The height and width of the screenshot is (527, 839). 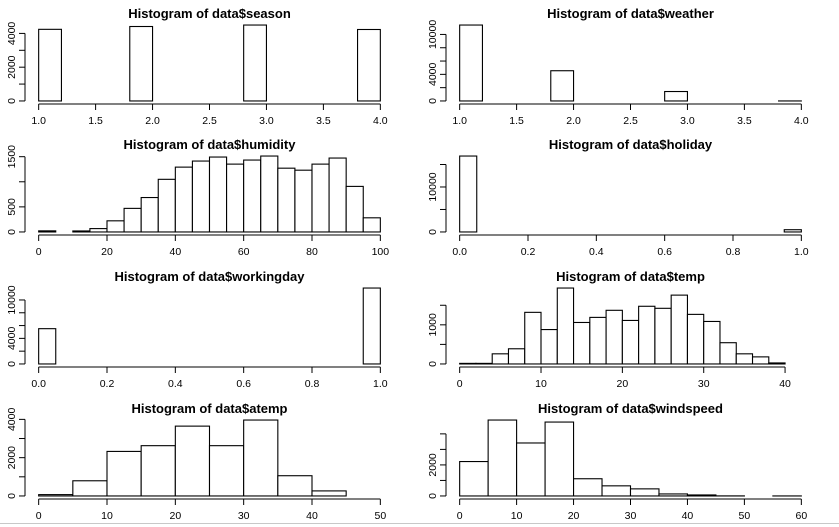 What do you see at coordinates (381, 252) in the screenshot?
I see `x-tick-label: 100` at bounding box center [381, 252].